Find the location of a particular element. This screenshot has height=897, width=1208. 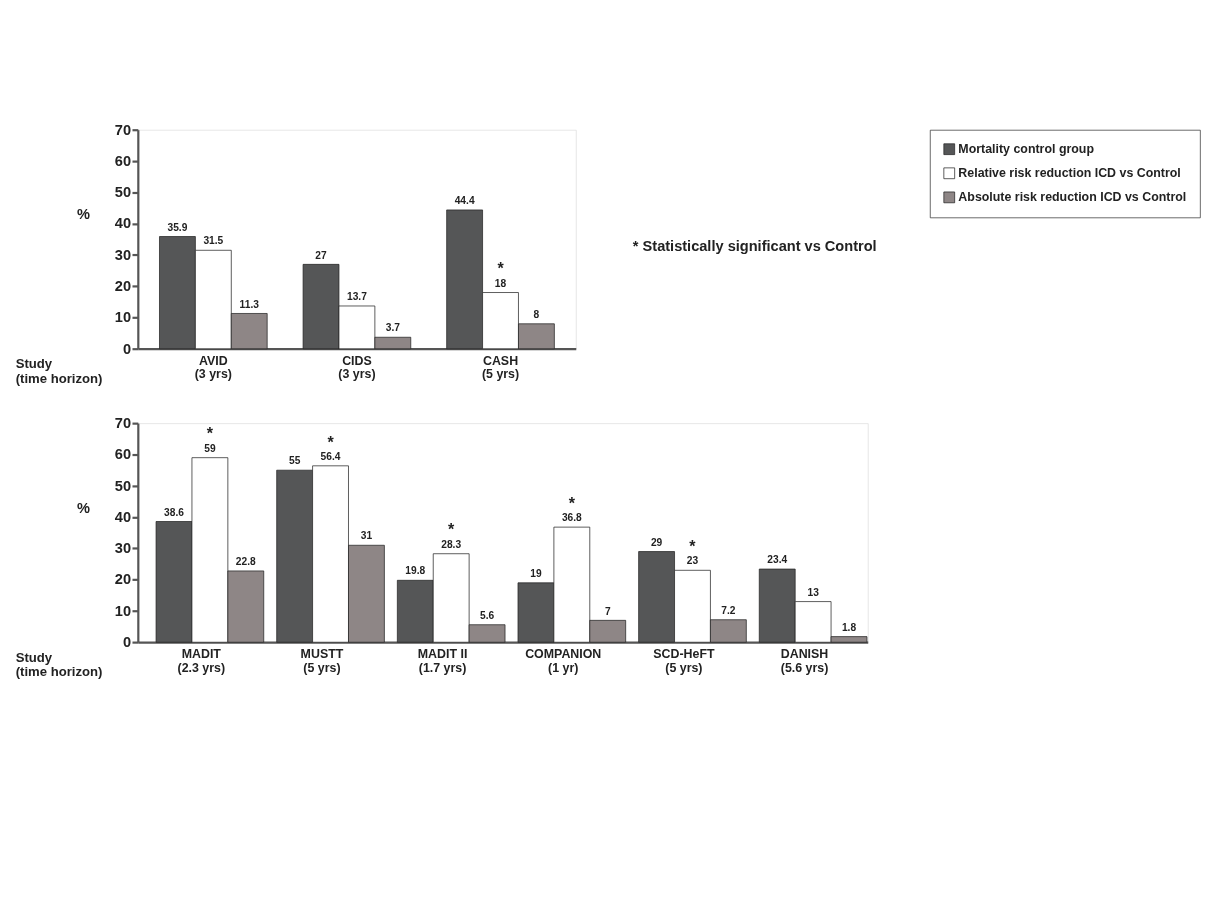

data-label: 29 is located at coordinates (656, 542).